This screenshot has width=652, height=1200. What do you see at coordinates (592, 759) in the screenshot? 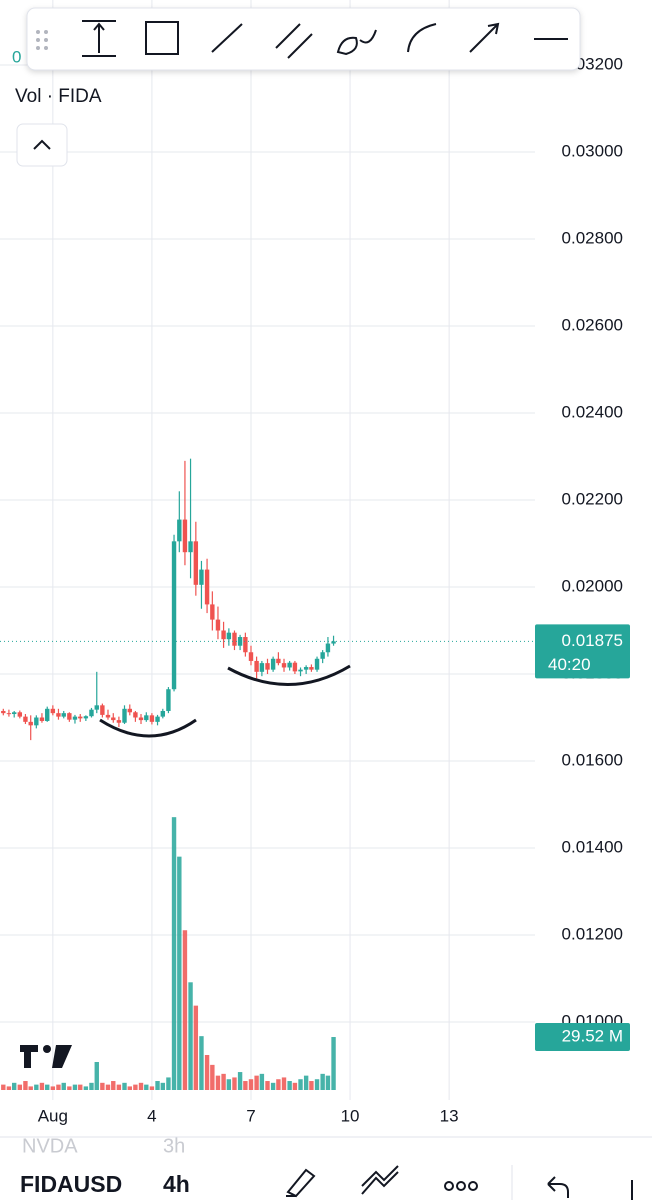
I see `y-tick-label: 0.01600` at bounding box center [592, 759].